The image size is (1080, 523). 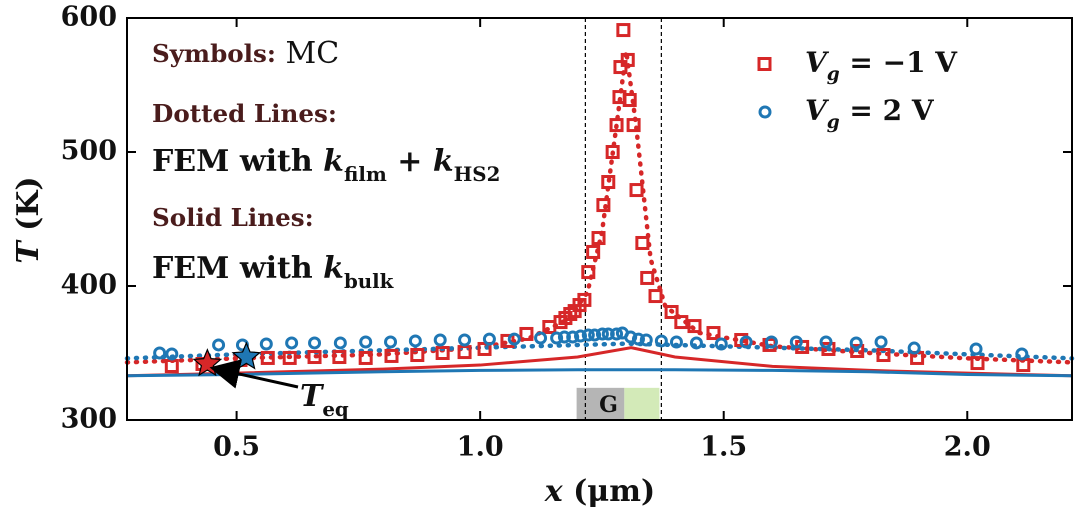 What do you see at coordinates (870, 113) in the screenshot?
I see `rich-text: Vg = 2 V` at bounding box center [870, 113].